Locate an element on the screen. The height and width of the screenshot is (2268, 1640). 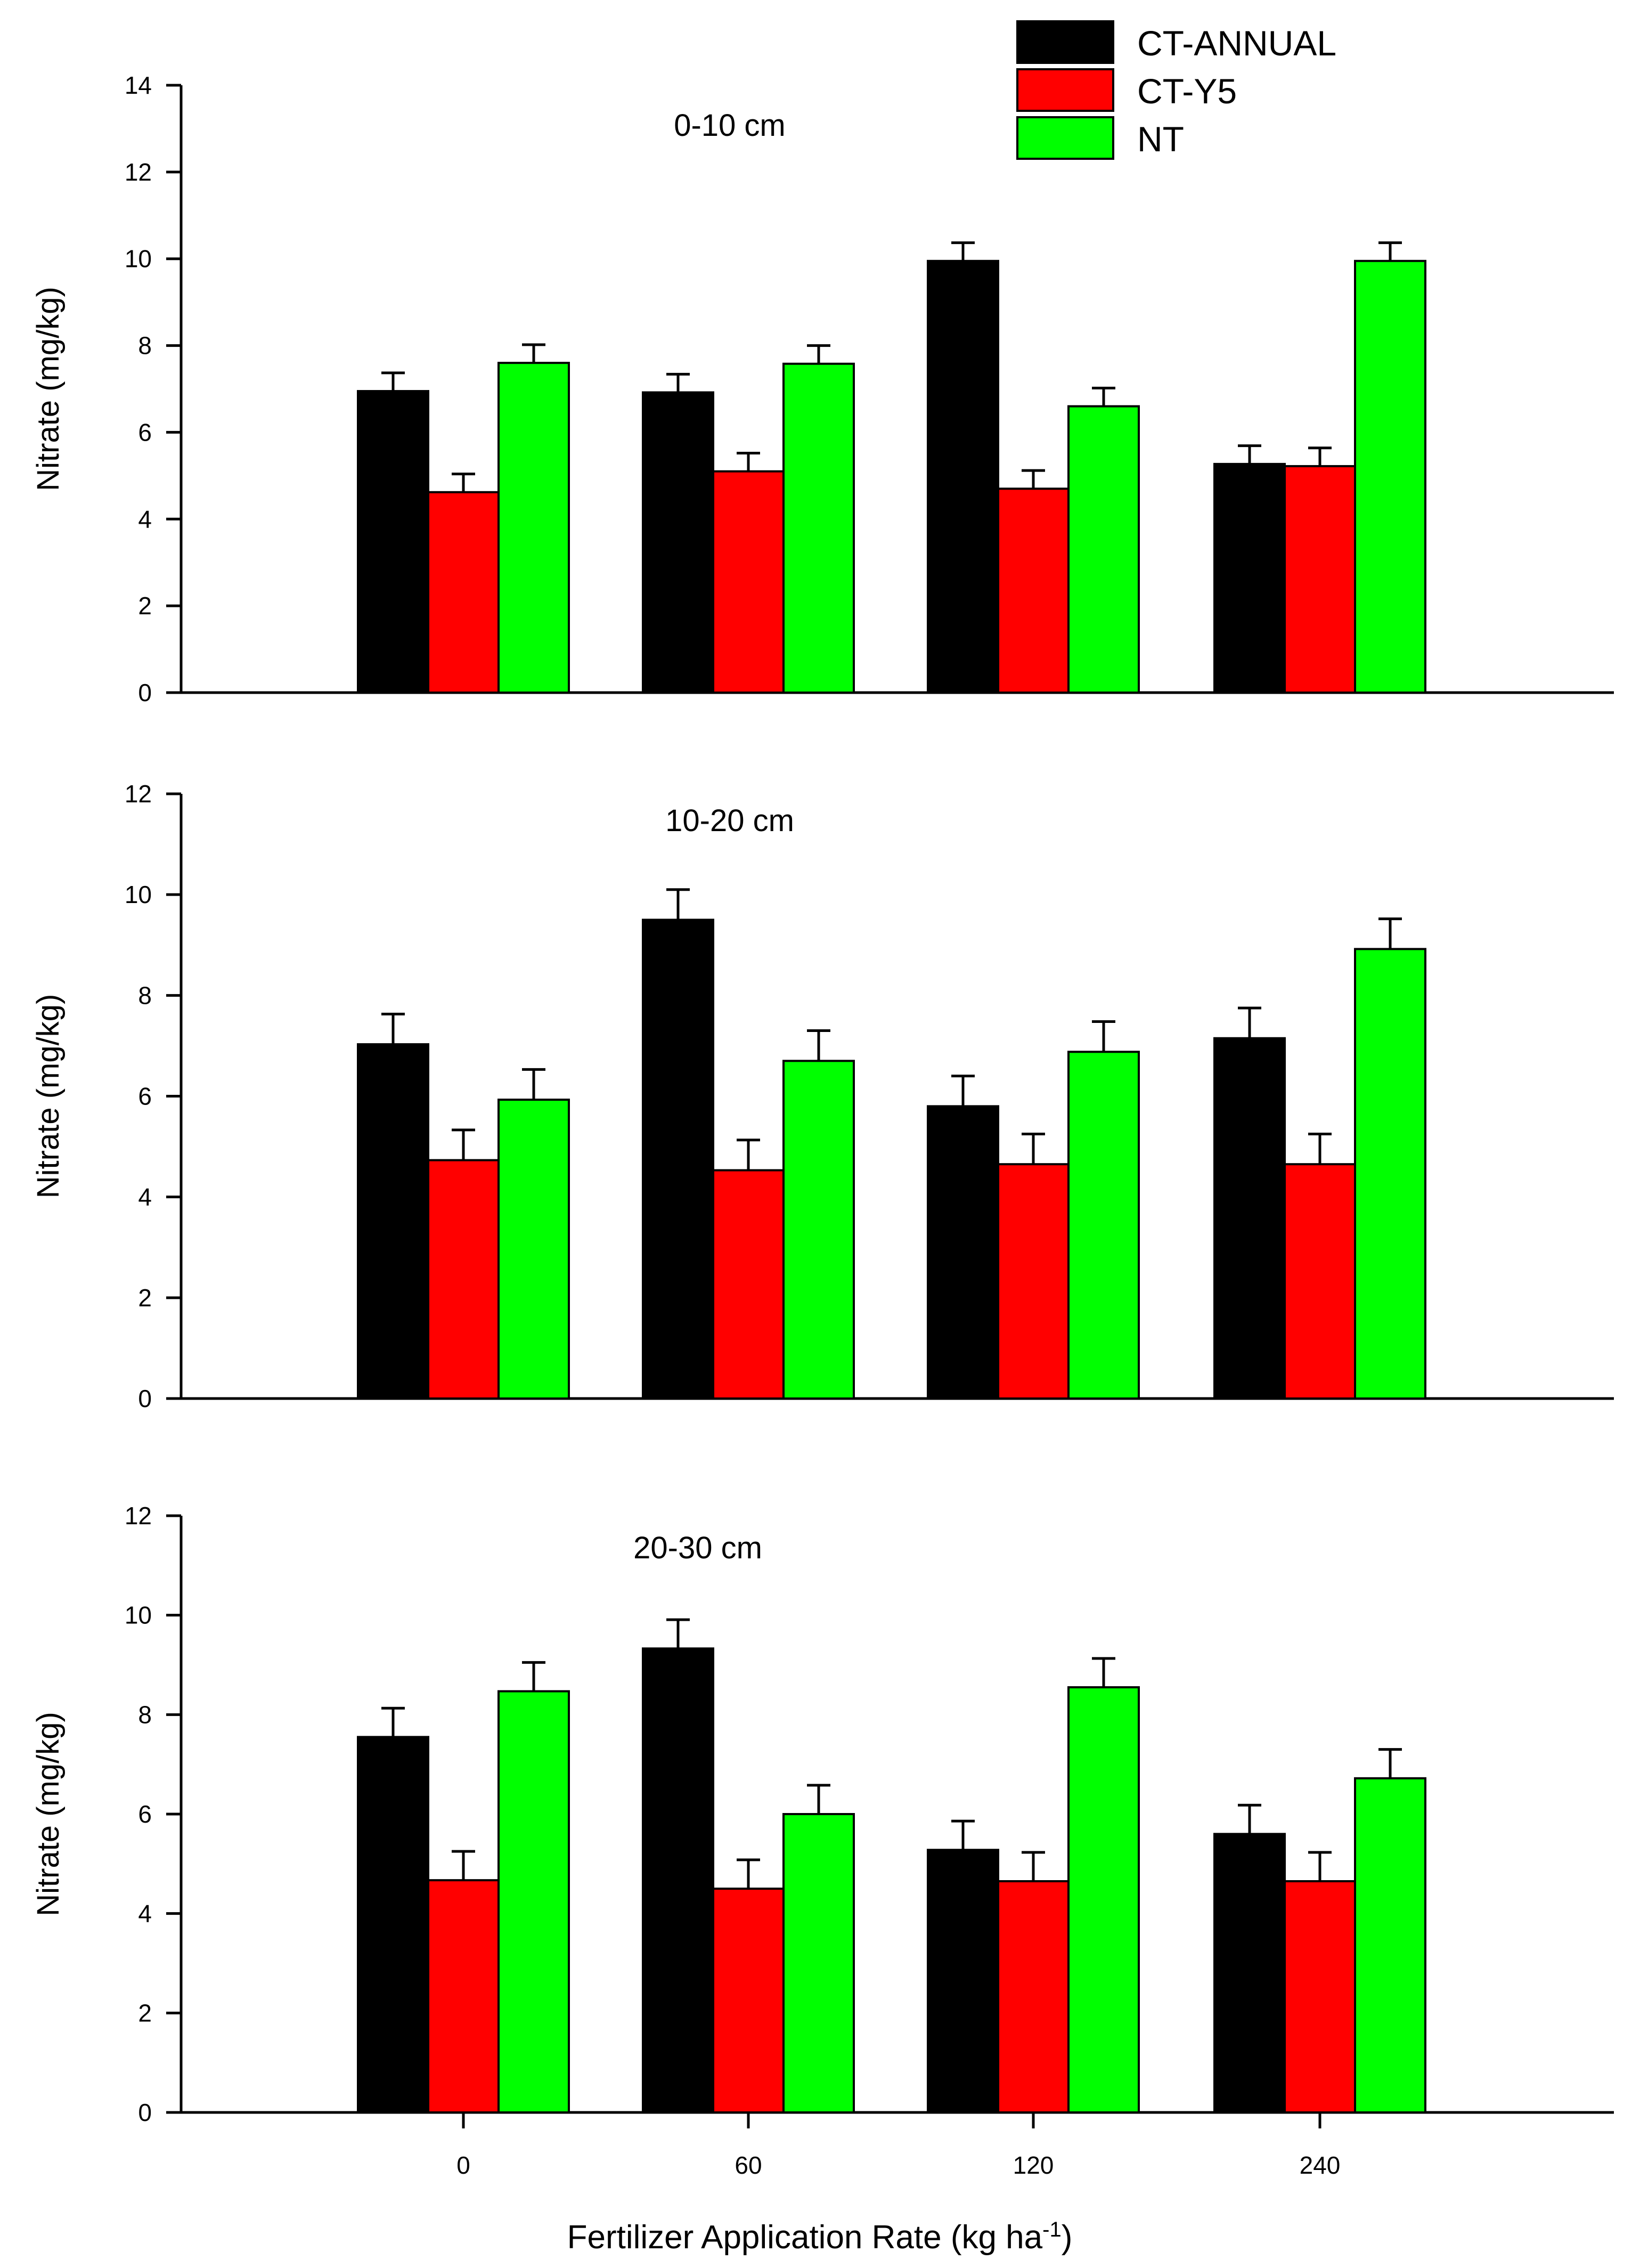
x-tick-label: 240 is located at coordinates (1320, 2165).